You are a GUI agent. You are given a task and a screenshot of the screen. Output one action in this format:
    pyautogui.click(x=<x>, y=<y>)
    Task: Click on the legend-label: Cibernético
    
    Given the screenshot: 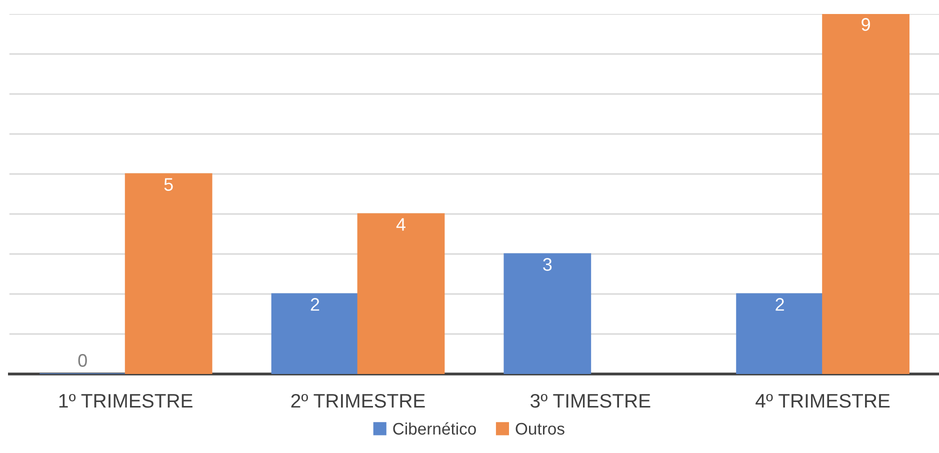 What is the action you would take?
    pyautogui.click(x=434, y=428)
    